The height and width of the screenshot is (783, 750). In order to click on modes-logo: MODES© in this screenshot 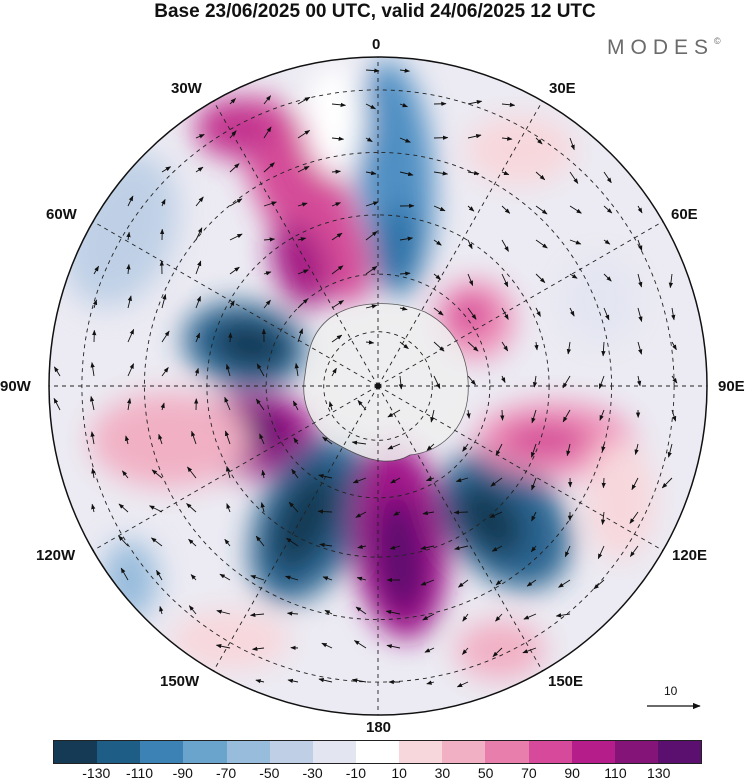, I will do `click(664, 48)`.